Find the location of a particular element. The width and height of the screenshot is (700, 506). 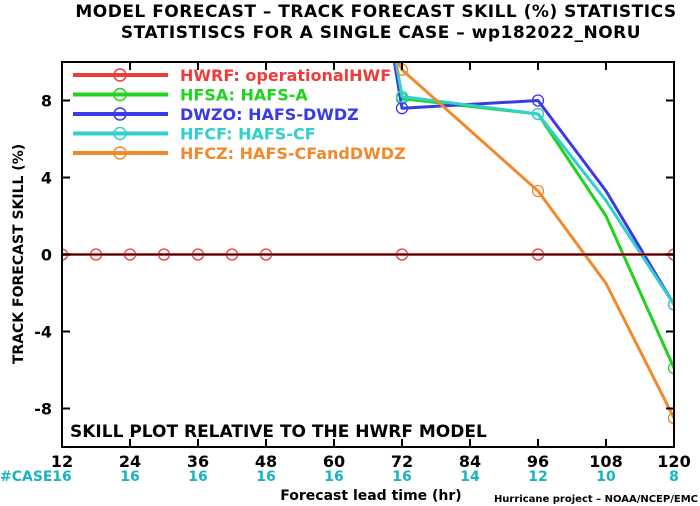

legend-label: DWZO: HAFS-DWDZ is located at coordinates (269, 114).